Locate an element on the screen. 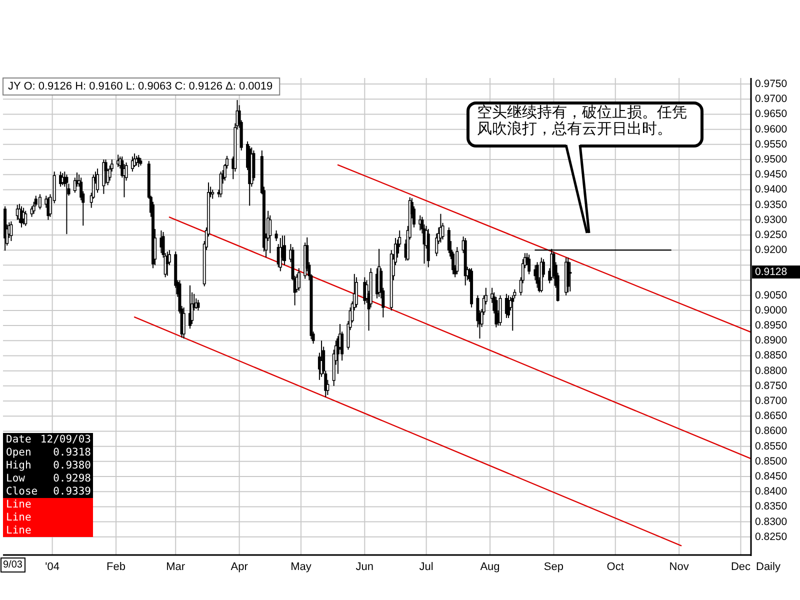 The height and width of the screenshot is (600, 800). y-tick-label: 0.8450 is located at coordinates (771, 476).